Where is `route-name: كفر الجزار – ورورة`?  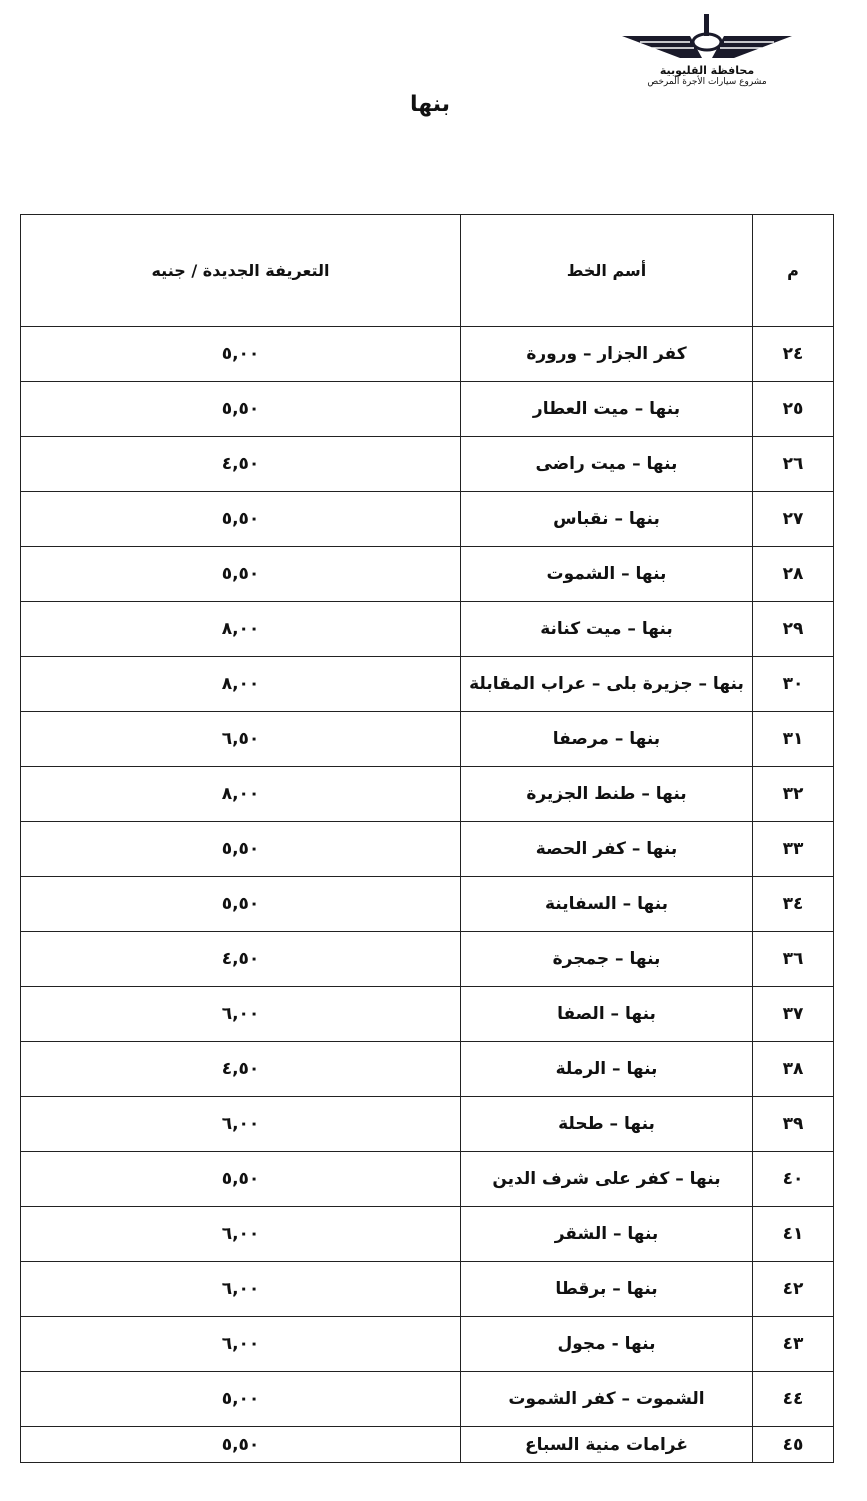
route-name: كفر الجزار – ورورة is located at coordinates (606, 354).